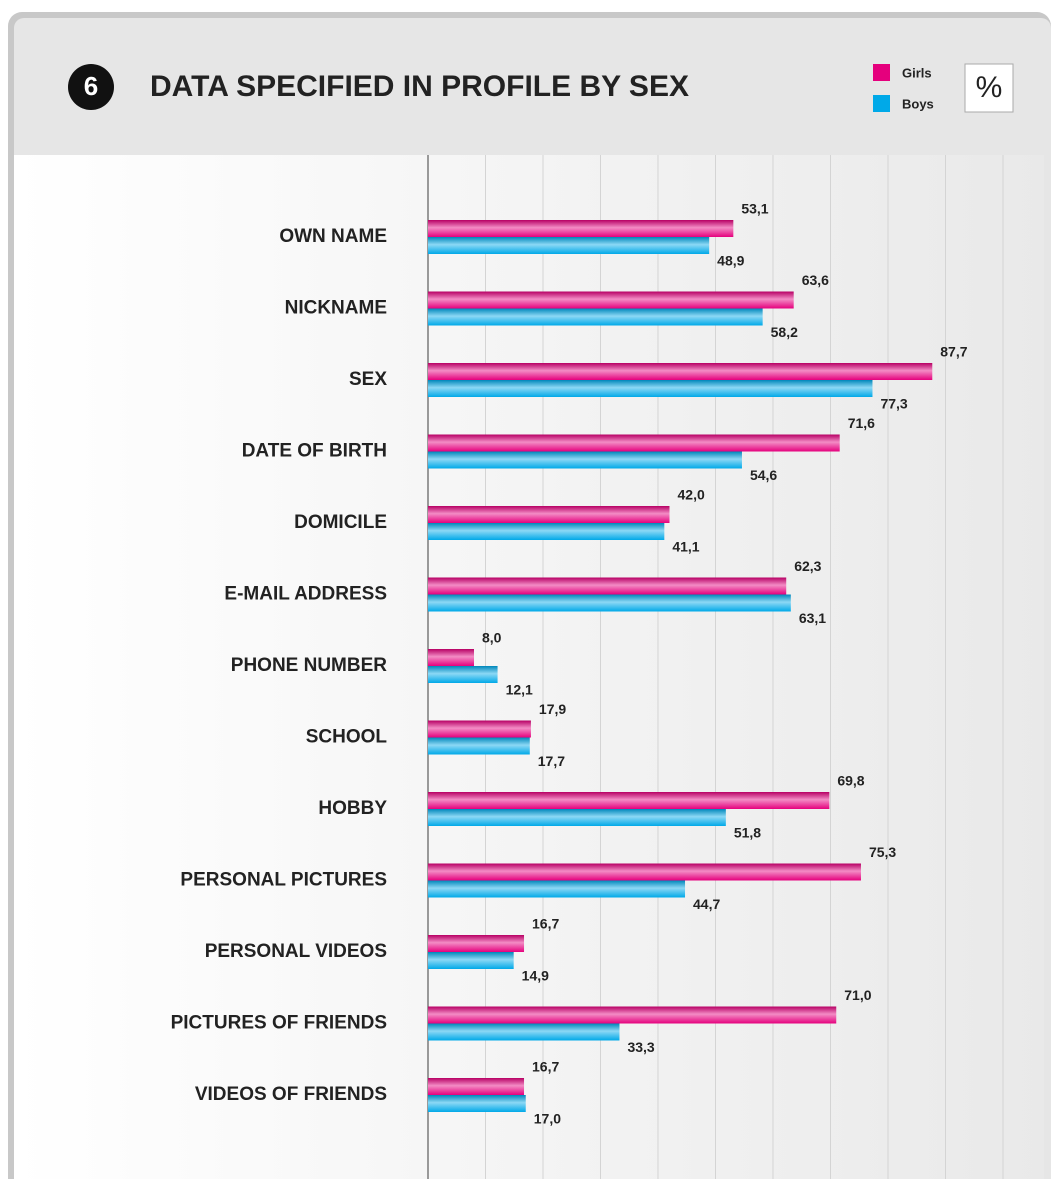  What do you see at coordinates (861, 423) in the screenshot?
I see `value-label: 71,6` at bounding box center [861, 423].